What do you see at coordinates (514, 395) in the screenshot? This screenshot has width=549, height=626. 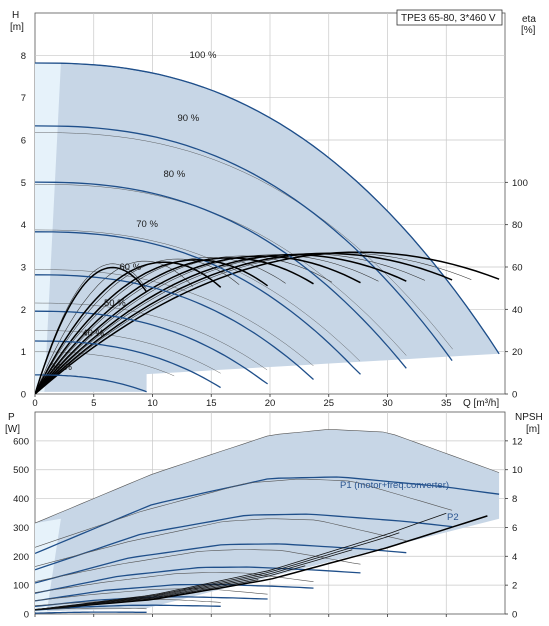 I see `y-right-tick-label: 0` at bounding box center [514, 395].